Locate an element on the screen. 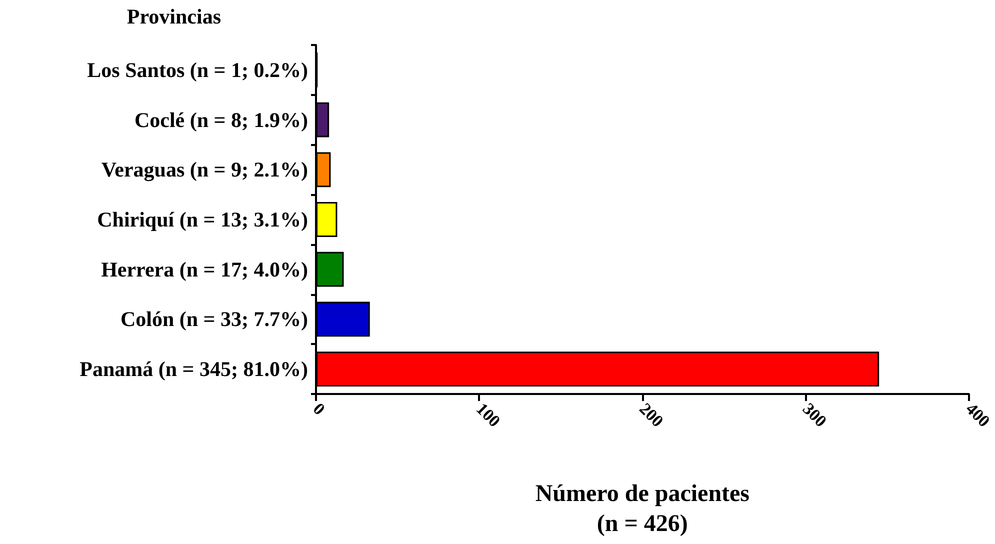 The image size is (995, 544). y-axis-title: Provincias is located at coordinates (173, 16).